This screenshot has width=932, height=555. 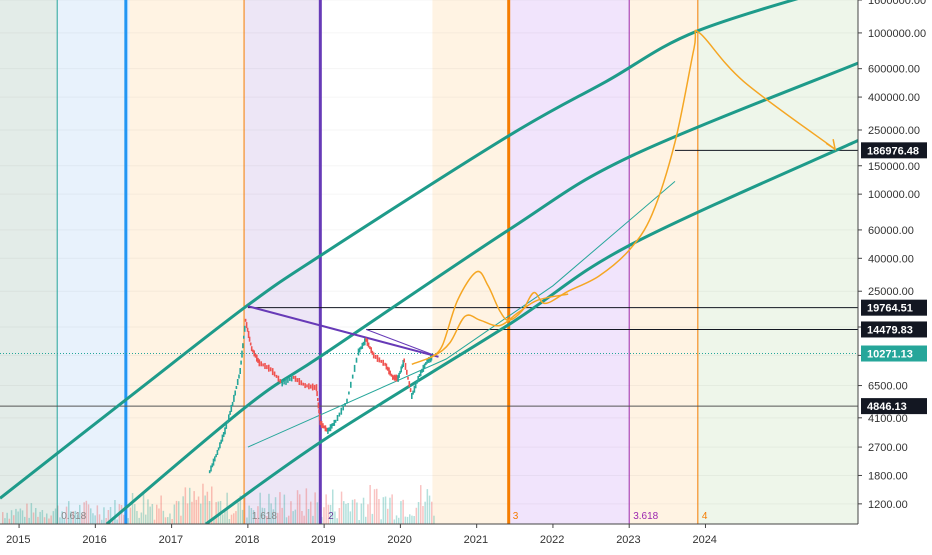 What do you see at coordinates (897, 3) in the screenshot?
I see `y-tick-label: 1600000.00` at bounding box center [897, 3].